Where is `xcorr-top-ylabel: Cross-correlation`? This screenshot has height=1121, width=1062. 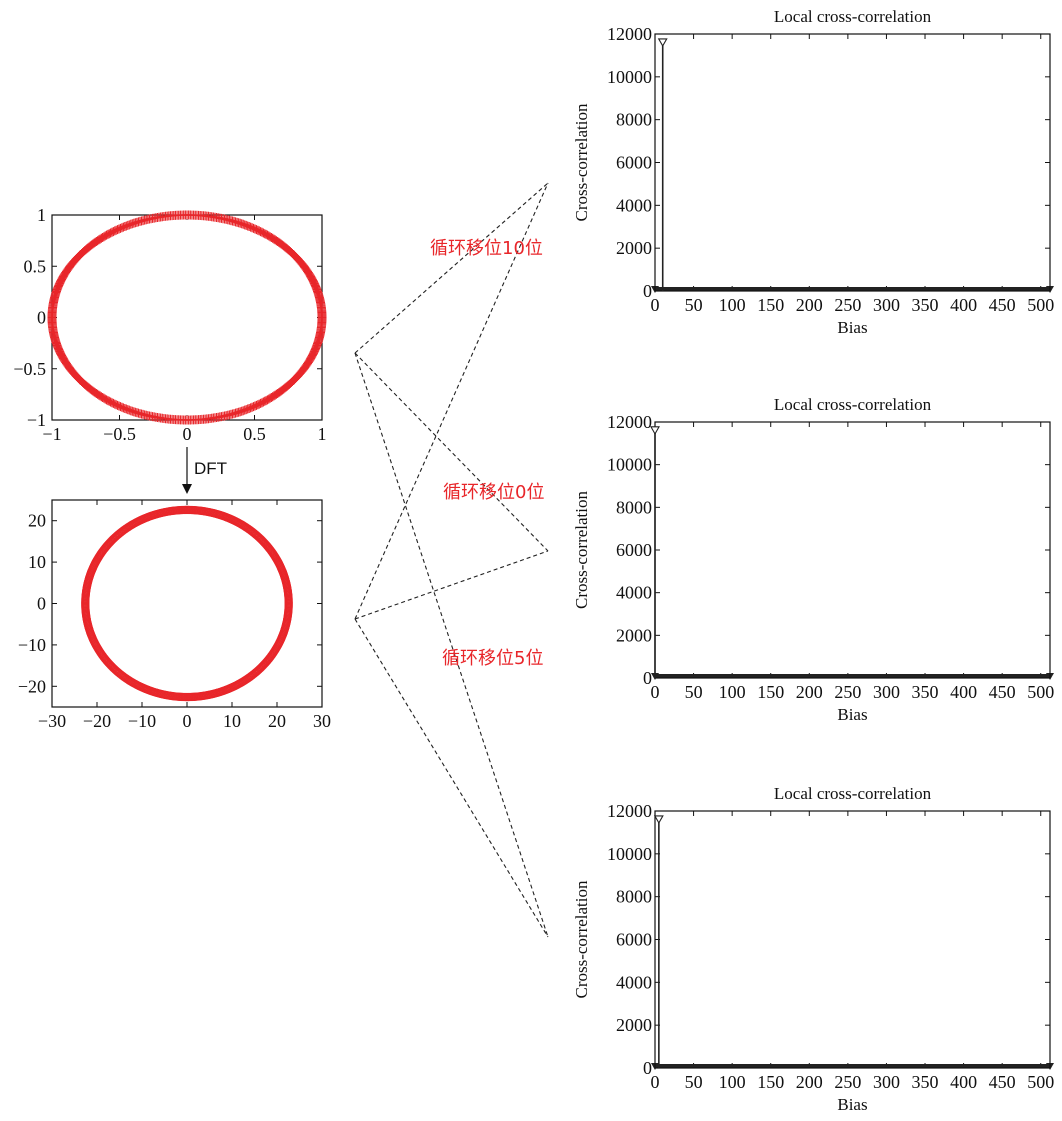
xcorr-top-ylabel: Cross-correlation is located at coordinates (581, 162).